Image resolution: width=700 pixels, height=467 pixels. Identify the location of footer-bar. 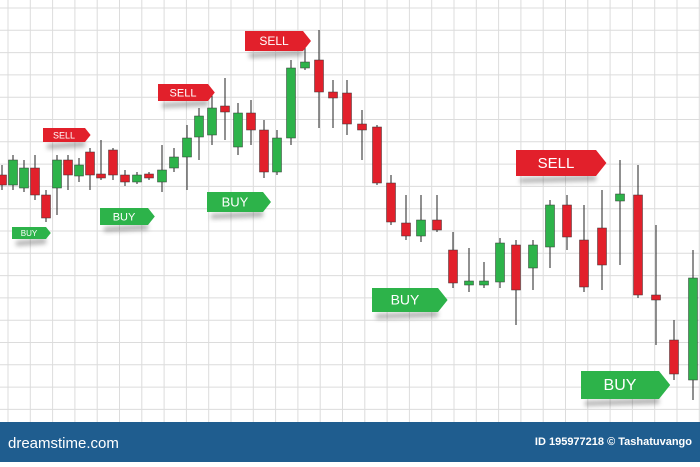
(350, 442).